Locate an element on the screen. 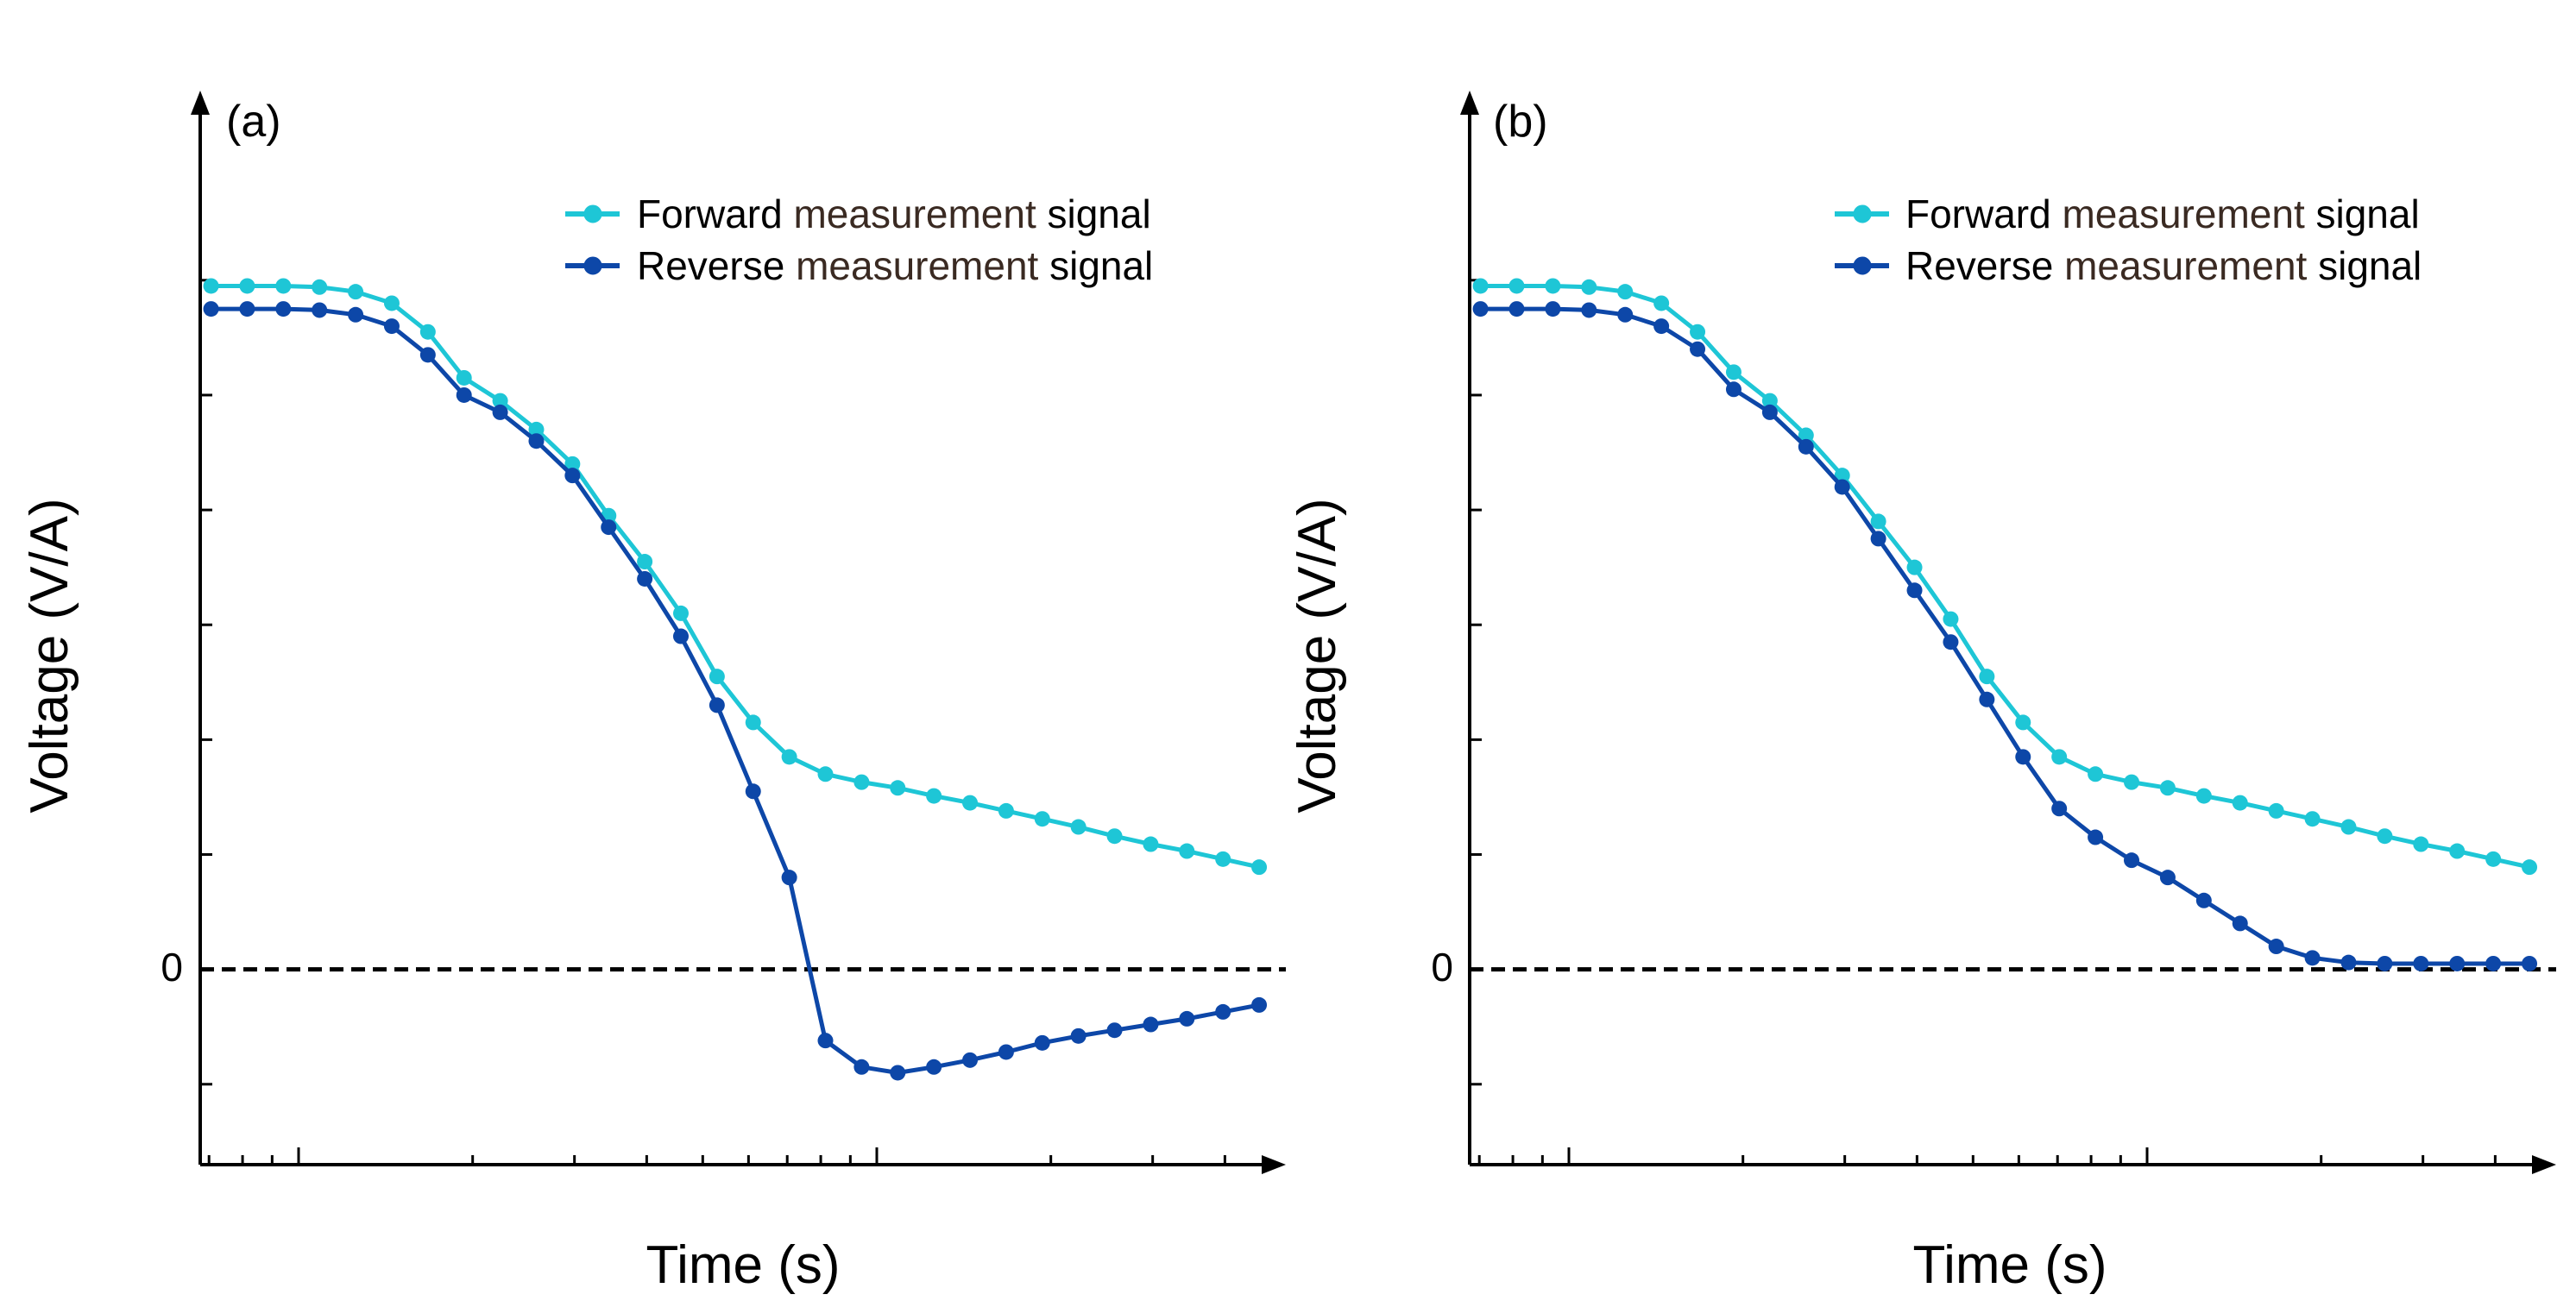  legend-label-forward-b-part2: measurement is located at coordinates (2183, 214).